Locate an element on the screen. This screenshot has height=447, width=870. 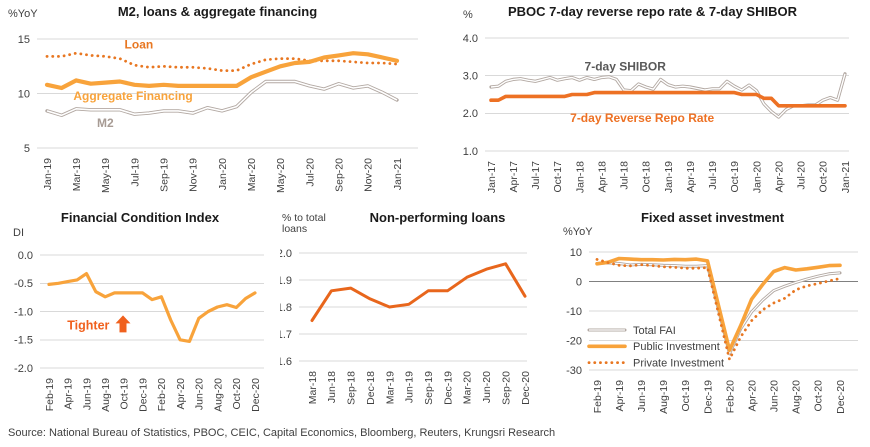
svg-text: Jun-19 is located at coordinates (87, 394).